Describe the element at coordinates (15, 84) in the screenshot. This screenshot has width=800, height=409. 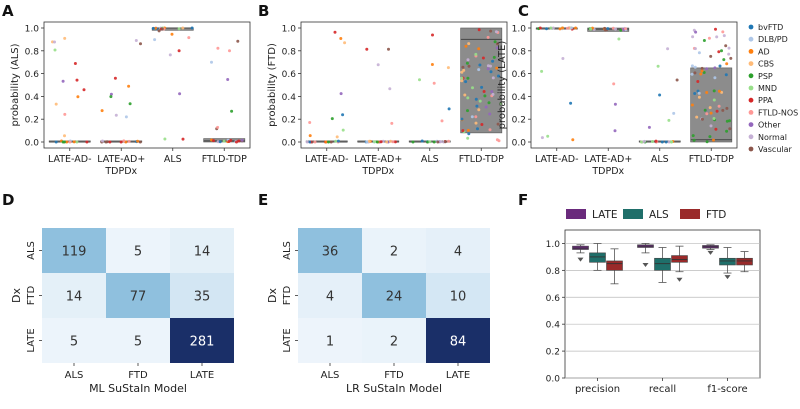
I see `panel-a-ylabel: probability (ALS)` at that location.